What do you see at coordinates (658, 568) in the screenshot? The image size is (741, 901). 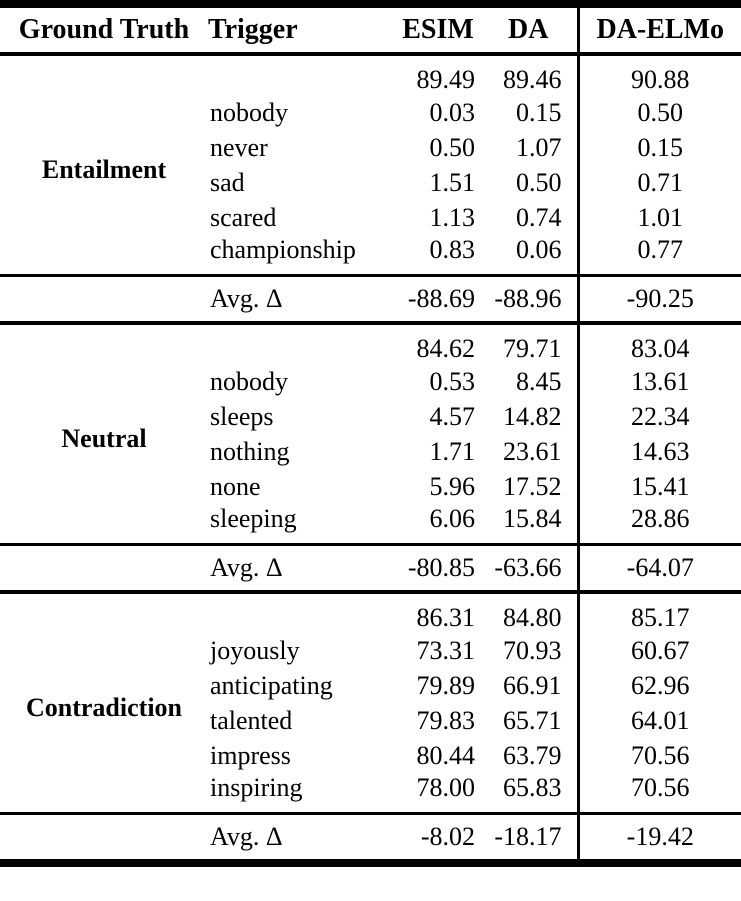 I see `da-elmo-avg-value: -64.07` at bounding box center [658, 568].